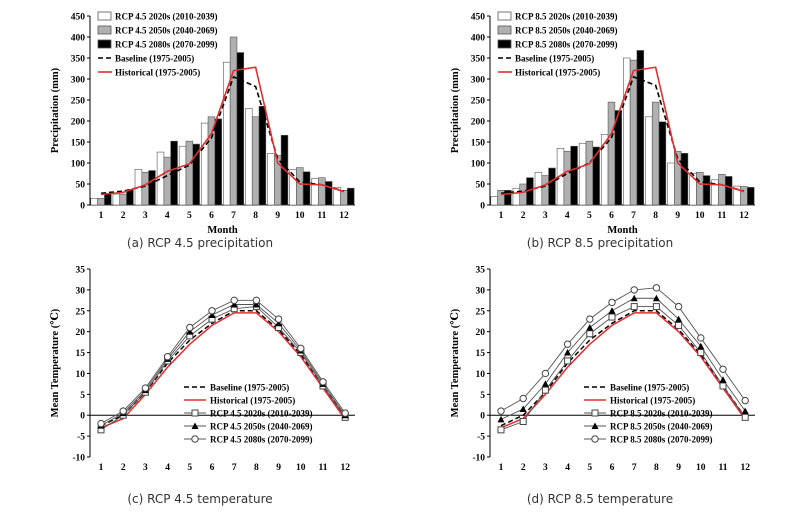 This screenshot has height=514, width=800. What do you see at coordinates (661, 427) in the screenshot?
I see `legend-label: RCP 8.5 2050s (2040-2069)` at bounding box center [661, 427].